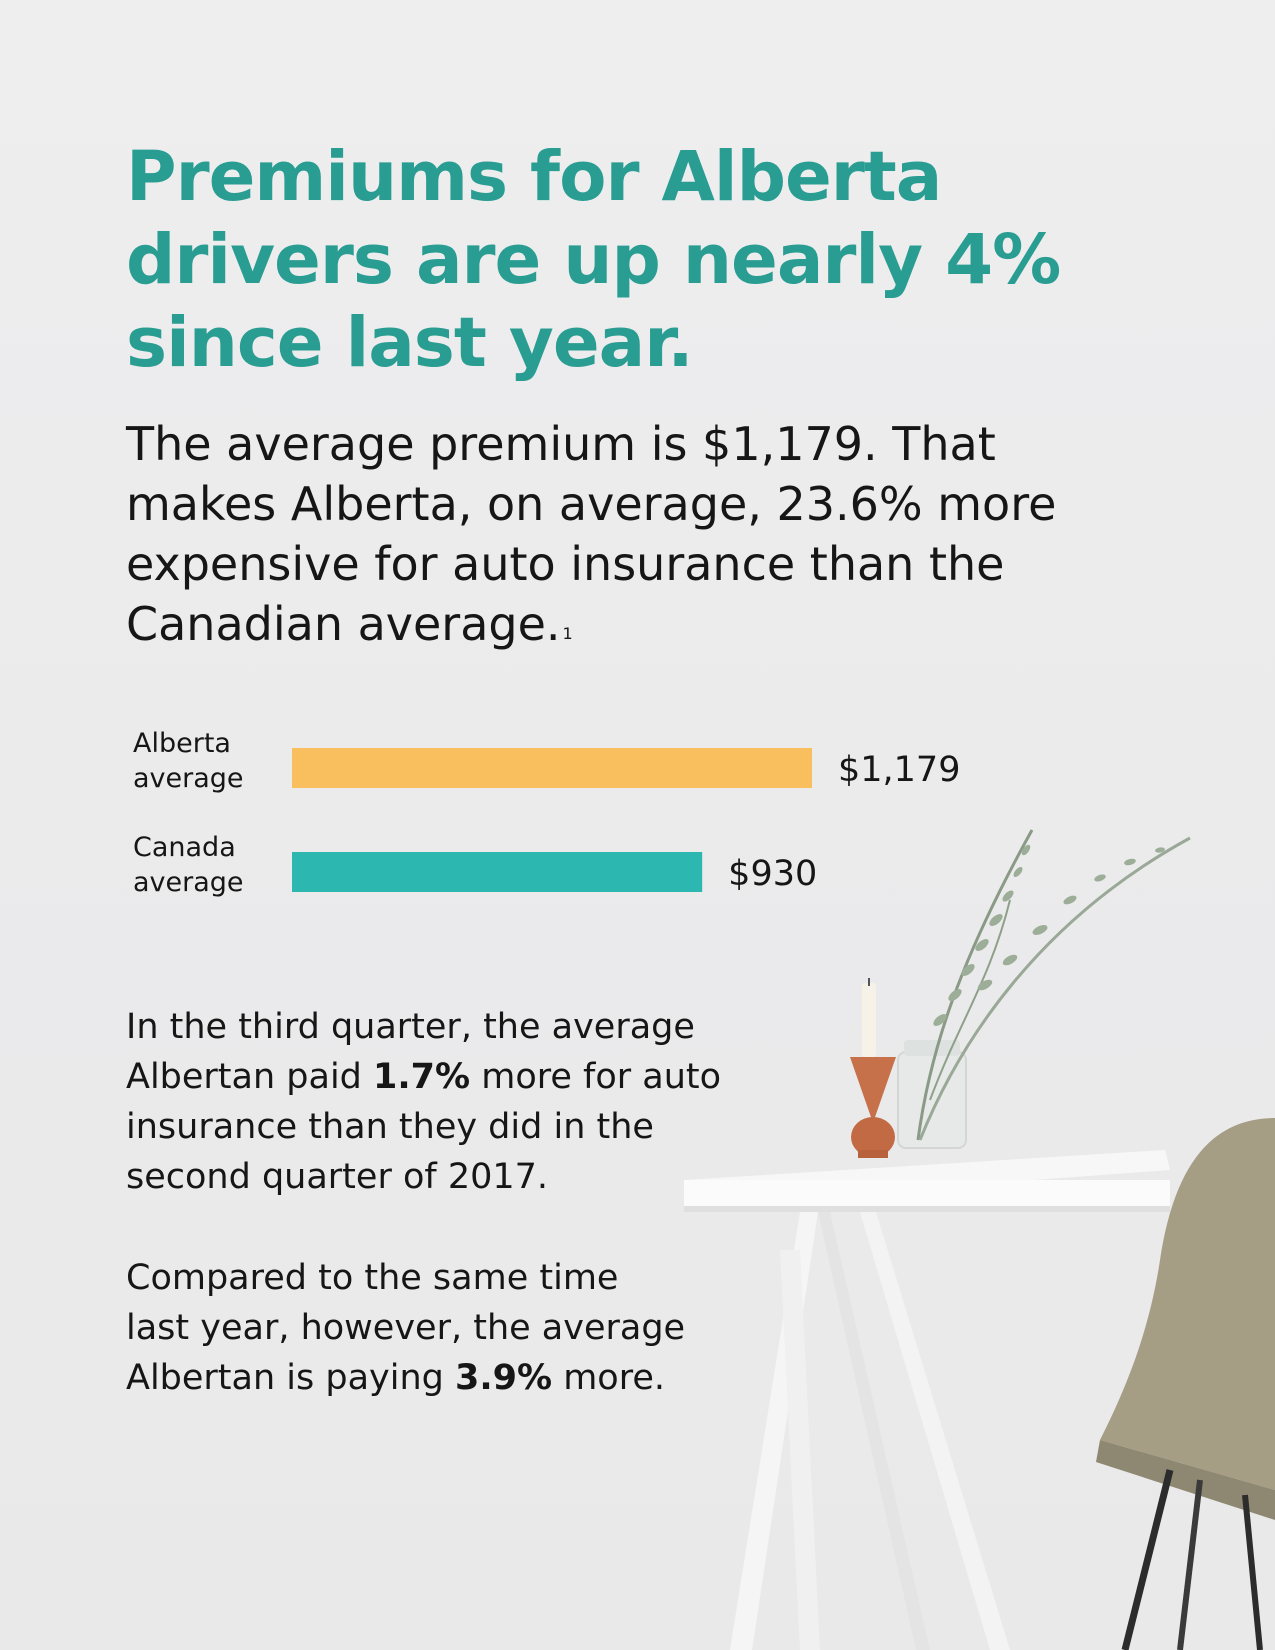 The image size is (1275, 1650). What do you see at coordinates (390, 1127) in the screenshot?
I see `p1-line-3: insurance than they did in the` at bounding box center [390, 1127].